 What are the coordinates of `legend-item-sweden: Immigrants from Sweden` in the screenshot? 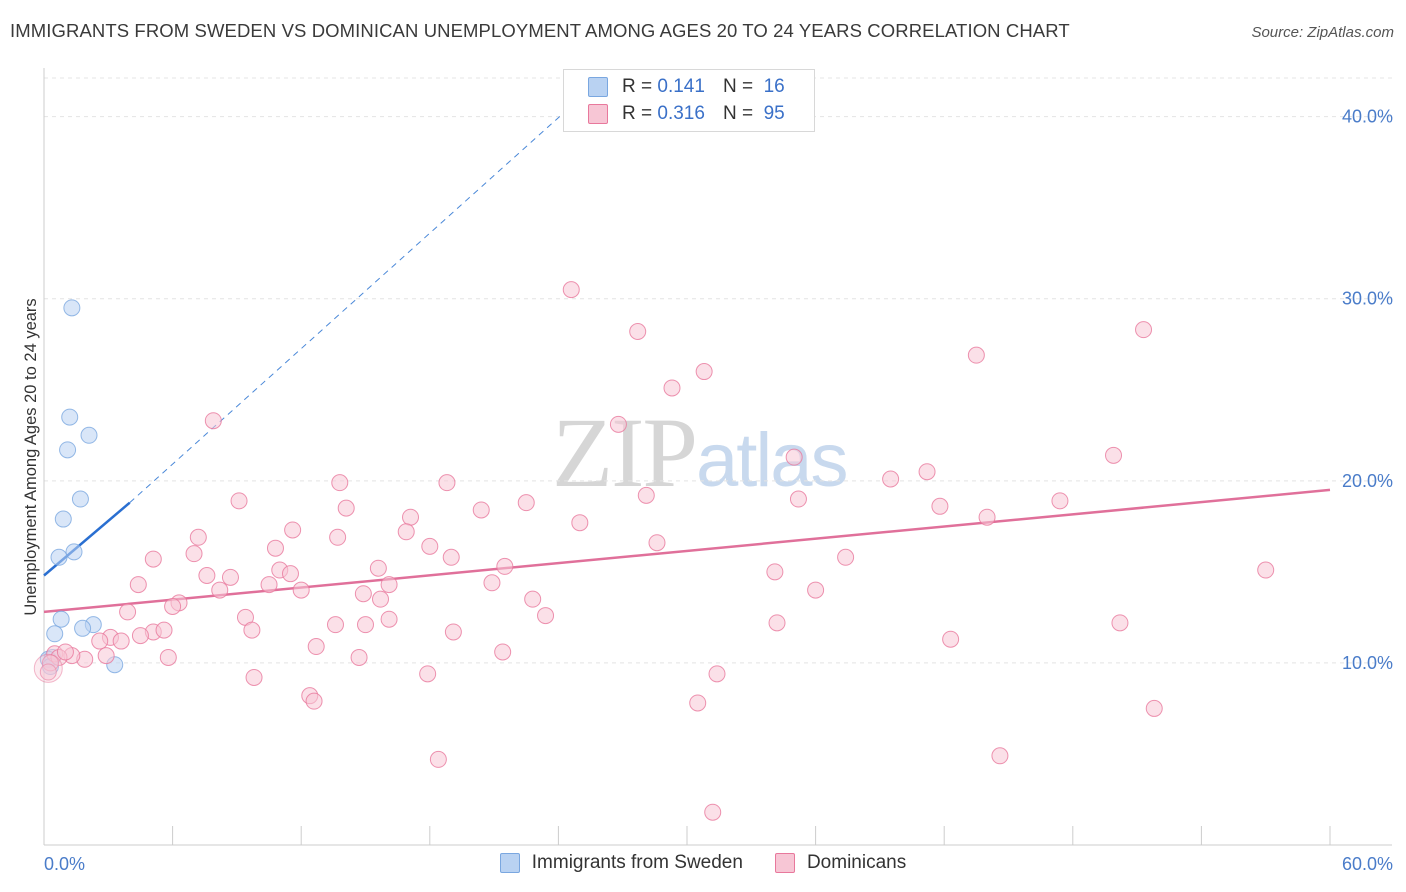 It's located at (621, 863).